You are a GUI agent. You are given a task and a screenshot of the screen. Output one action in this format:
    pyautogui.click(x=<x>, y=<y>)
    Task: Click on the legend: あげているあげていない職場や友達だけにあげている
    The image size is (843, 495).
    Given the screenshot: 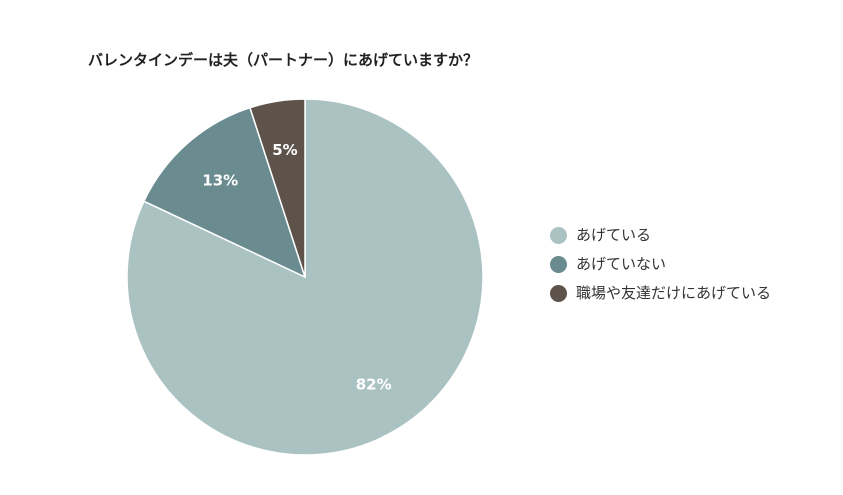 What is the action you would take?
    pyautogui.click(x=673, y=267)
    